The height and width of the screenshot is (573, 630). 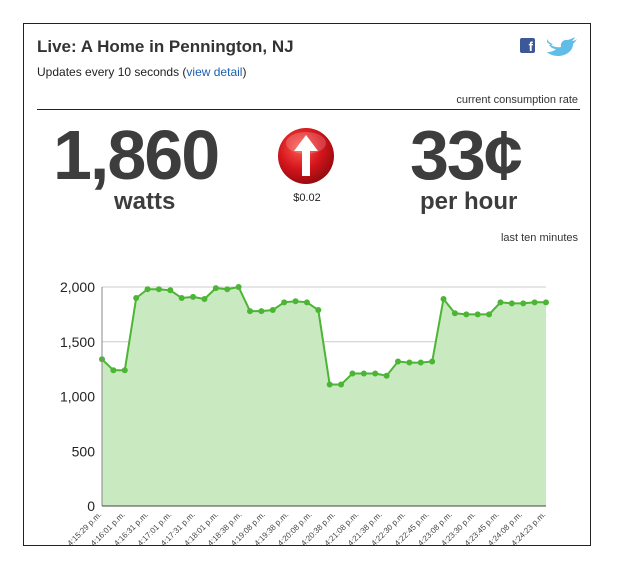 What do you see at coordinates (77, 342) in the screenshot?
I see `y-tick-label: 1,500` at bounding box center [77, 342].